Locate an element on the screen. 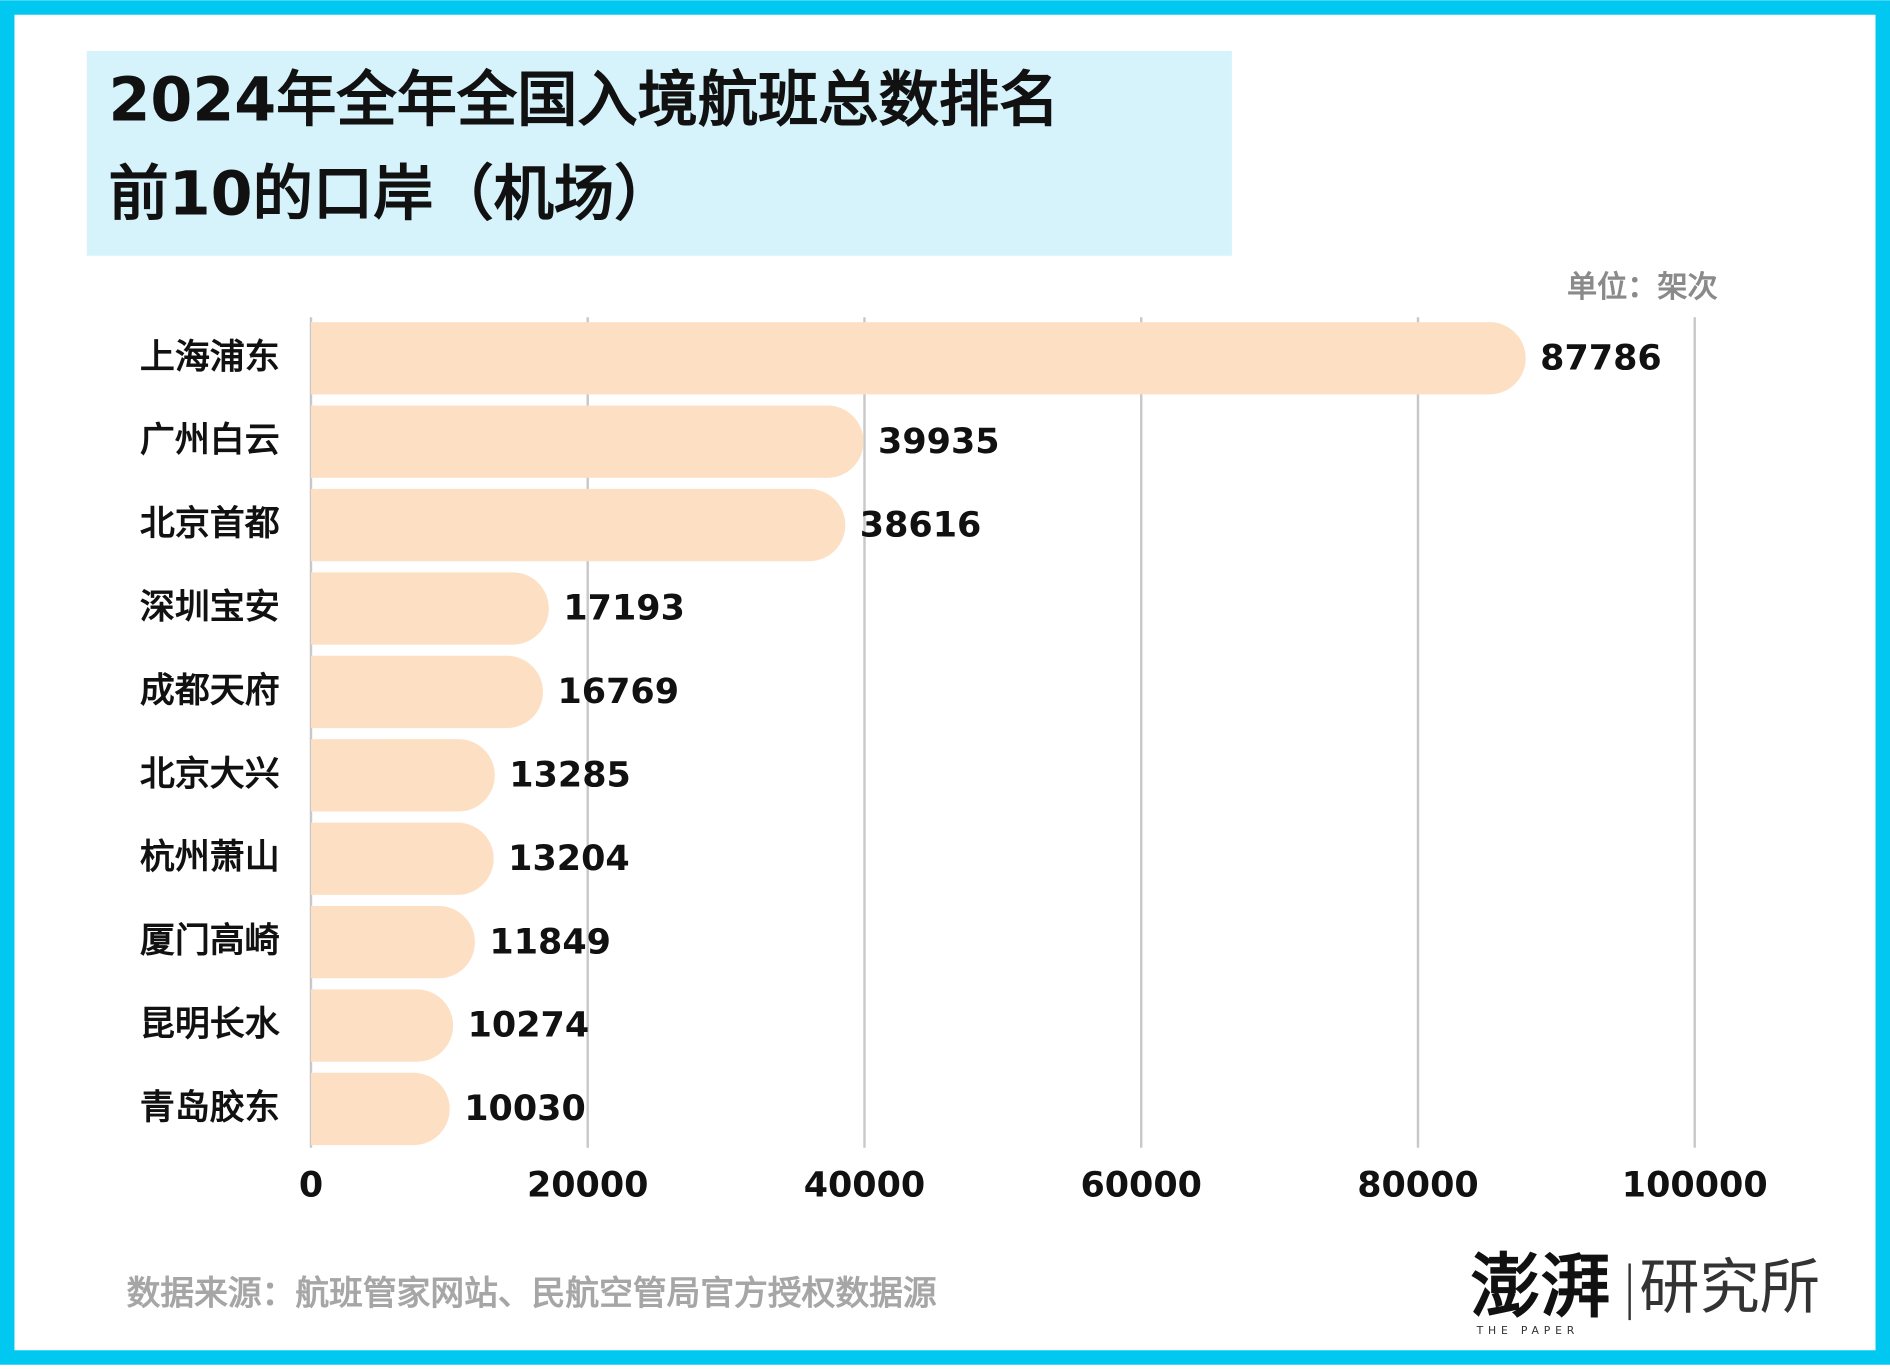  value-label: 13285 is located at coordinates (570, 776).